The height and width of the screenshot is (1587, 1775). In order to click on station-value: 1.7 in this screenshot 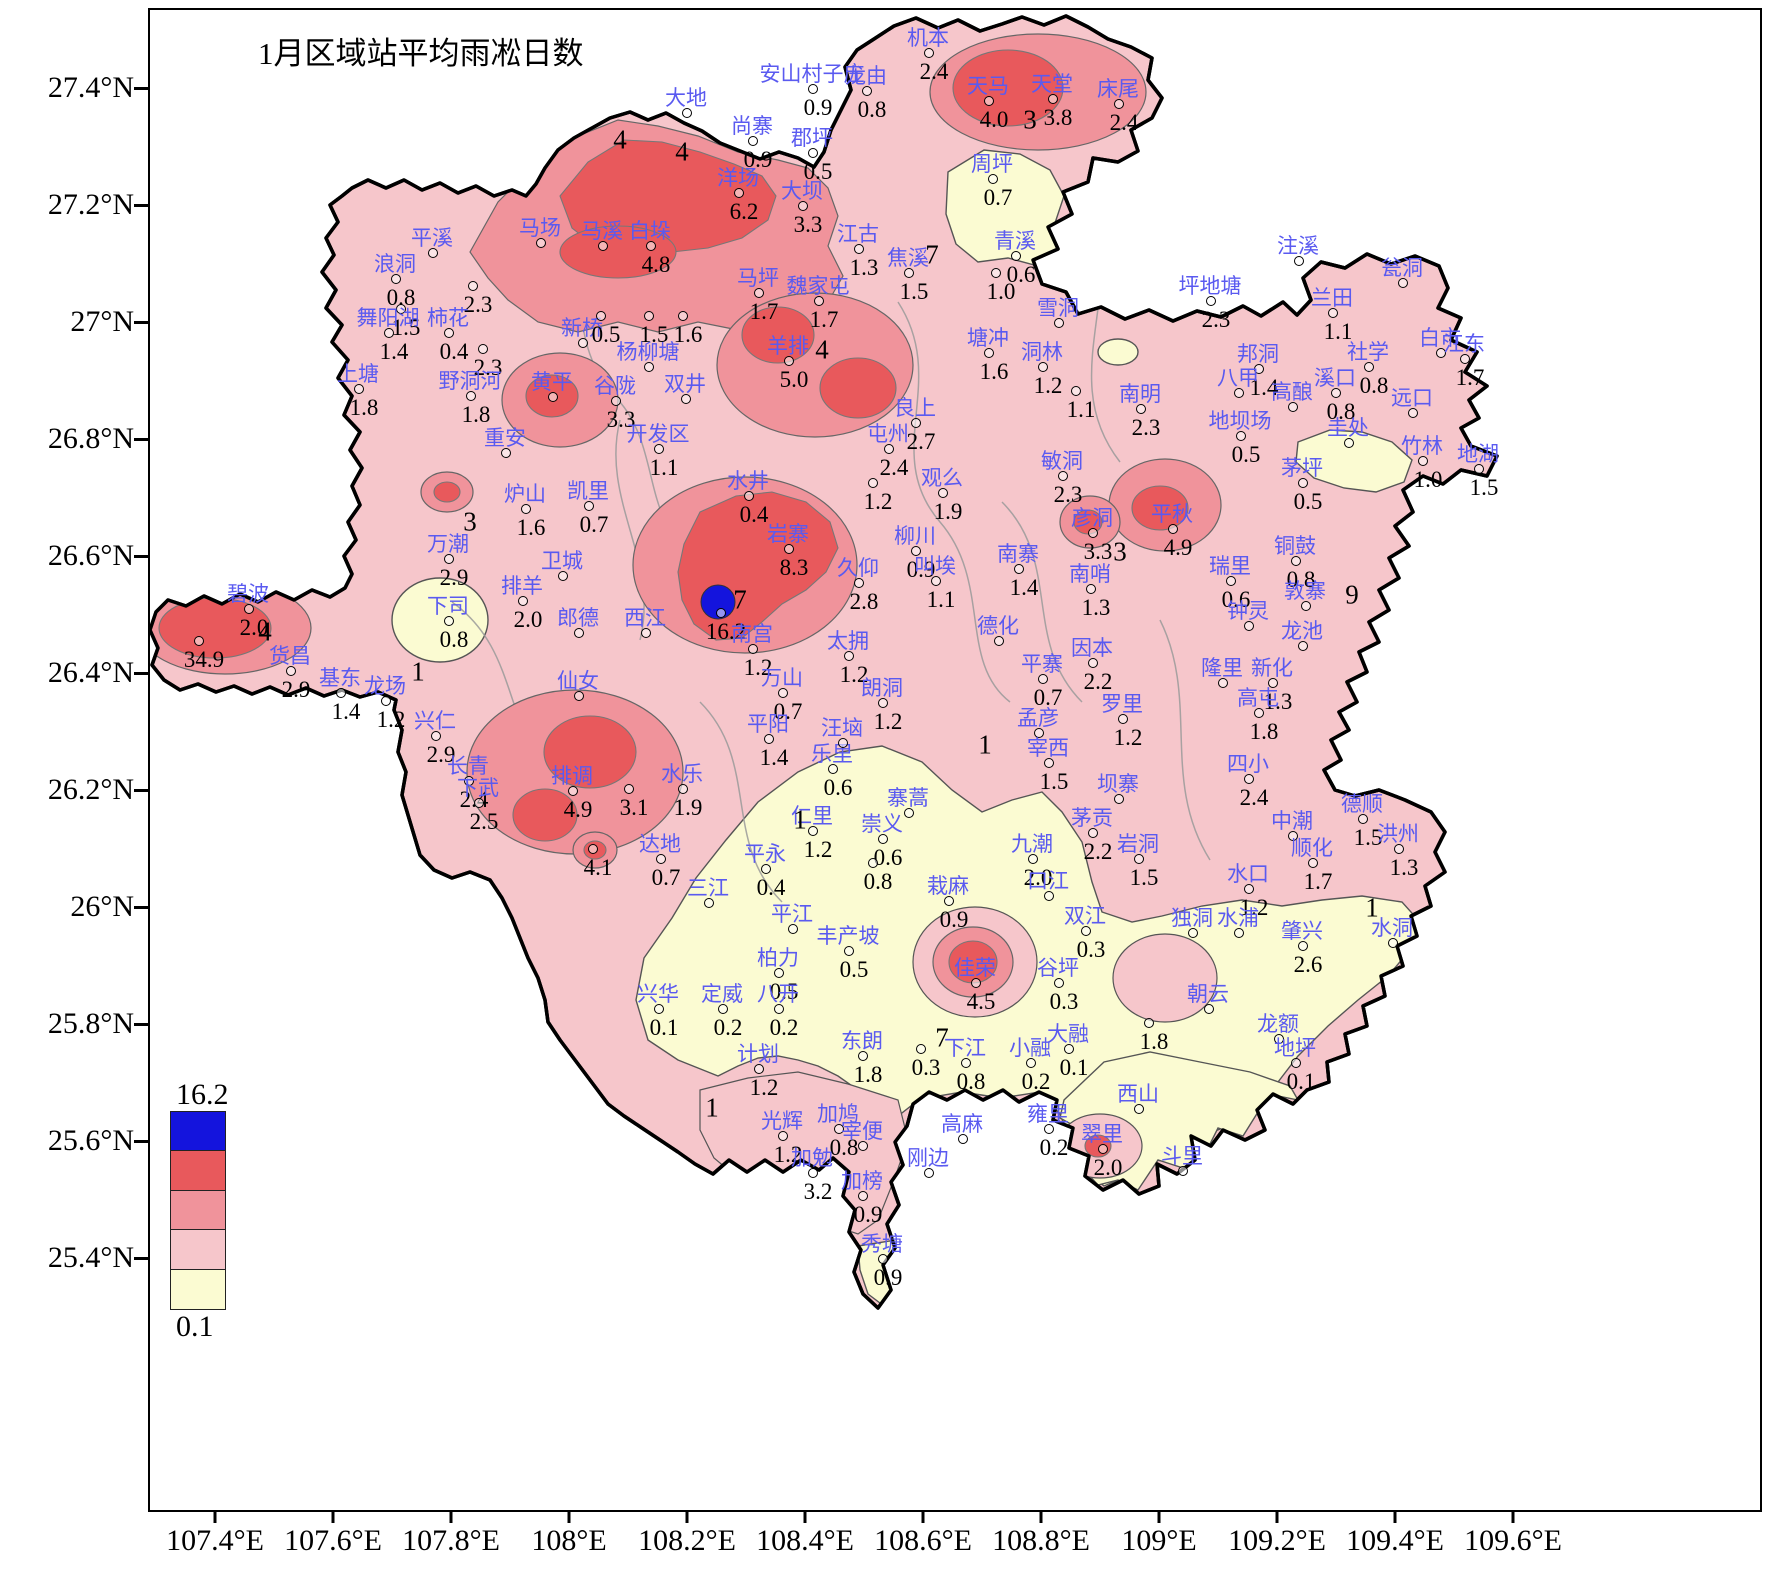, I will do `click(1470, 377)`.